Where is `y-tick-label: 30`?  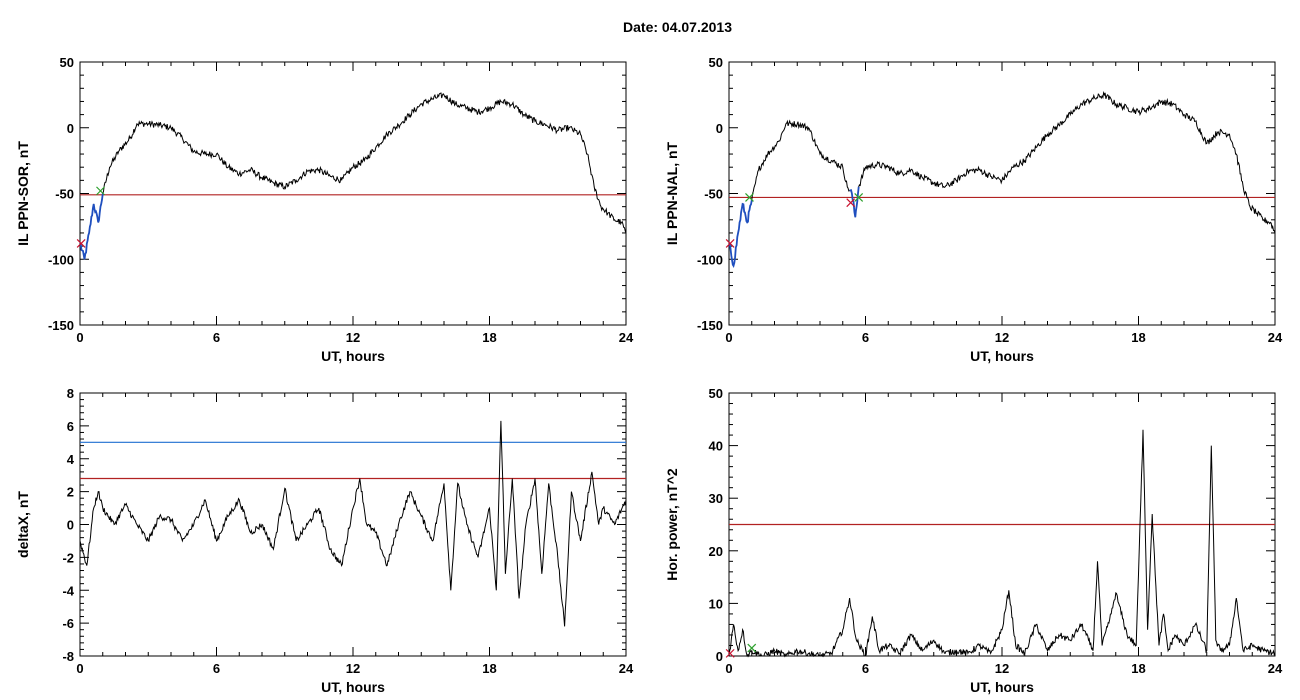 y-tick-label: 30 is located at coordinates (716, 498).